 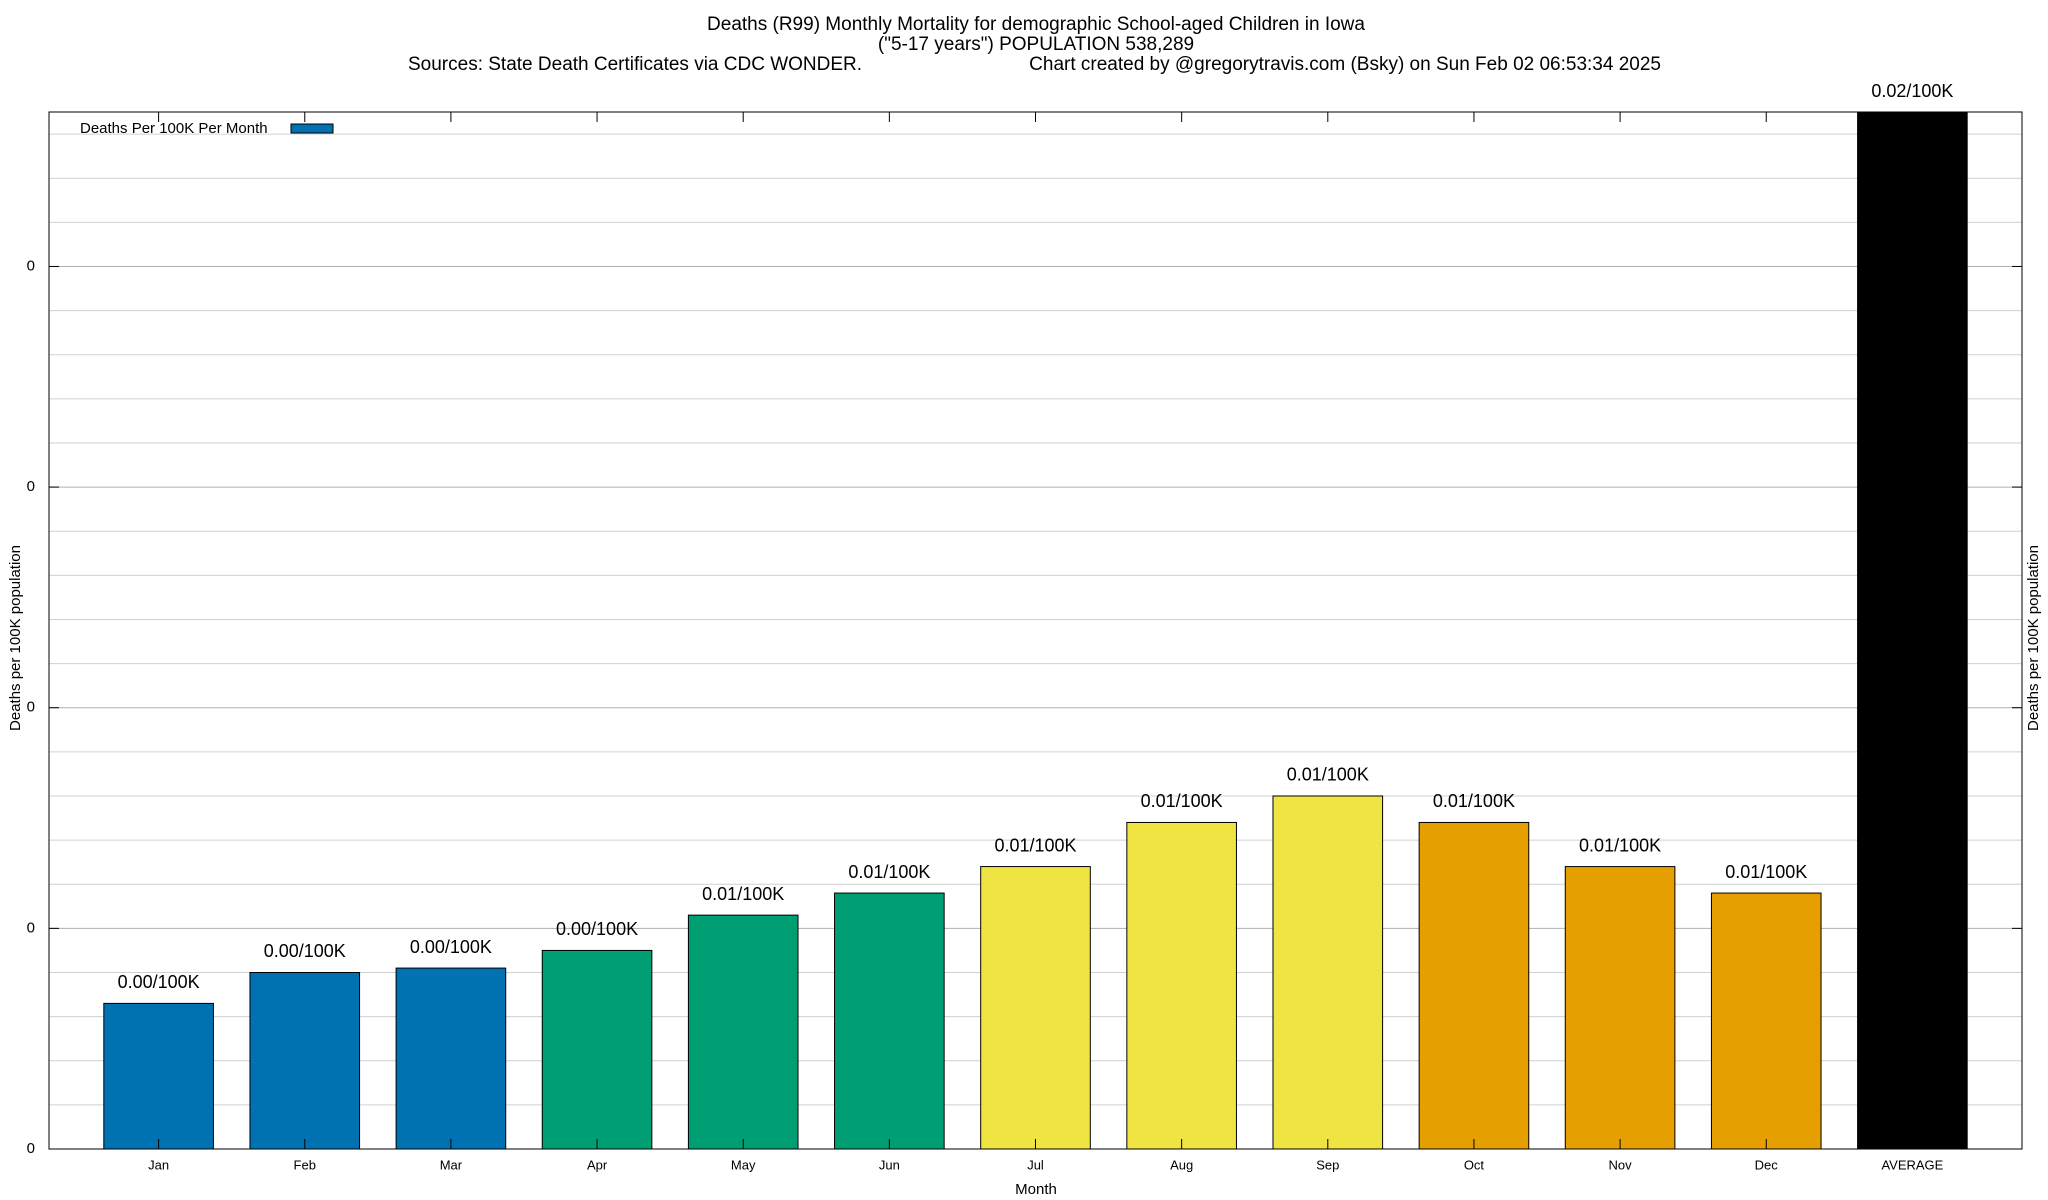 What do you see at coordinates (2033, 638) in the screenshot?
I see `y2-axis-label: Deaths per 100K population` at bounding box center [2033, 638].